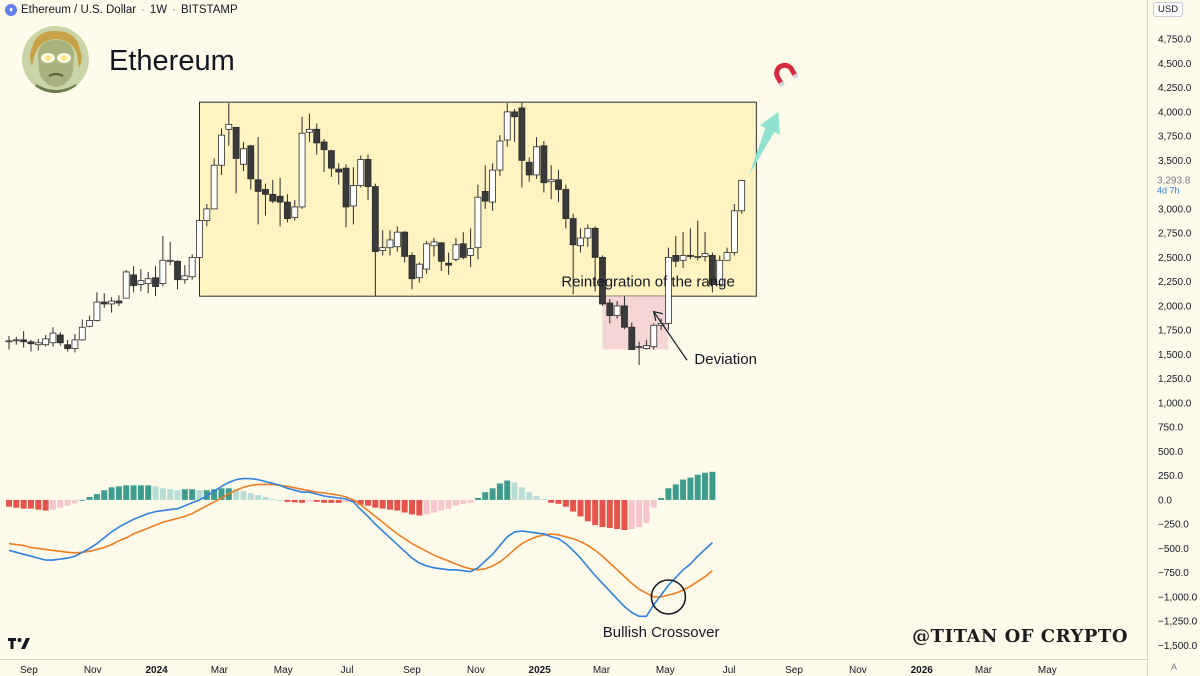 The height and width of the screenshot is (676, 1200). Describe the element at coordinates (1170, 476) in the screenshot. I see `y-tick-label: 250.0` at that location.